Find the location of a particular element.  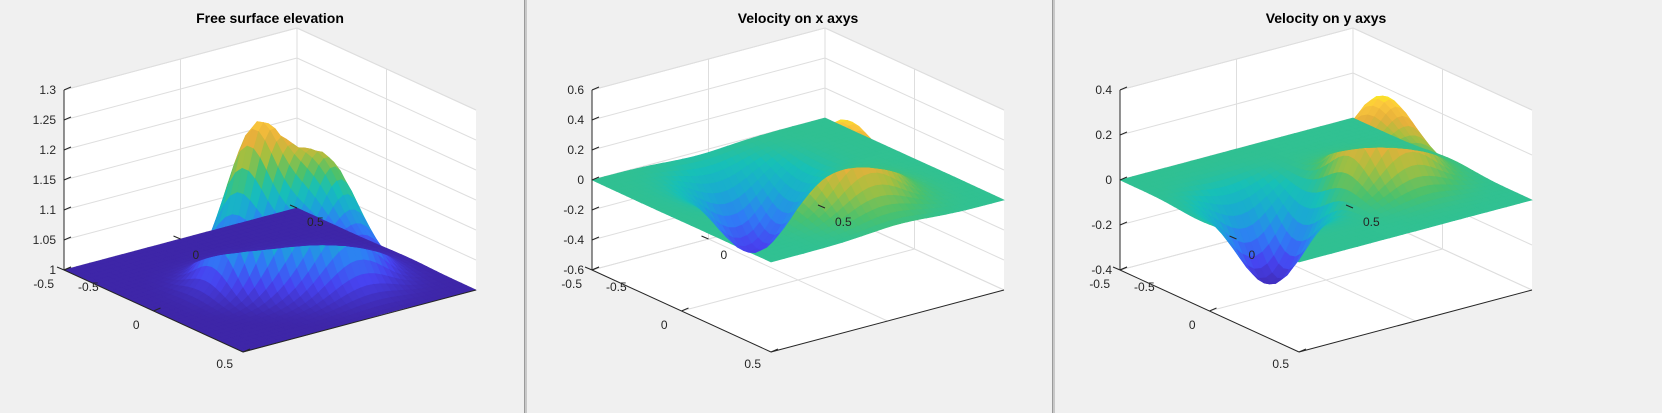

chart-title: Free surface elevation is located at coordinates (270, 18).